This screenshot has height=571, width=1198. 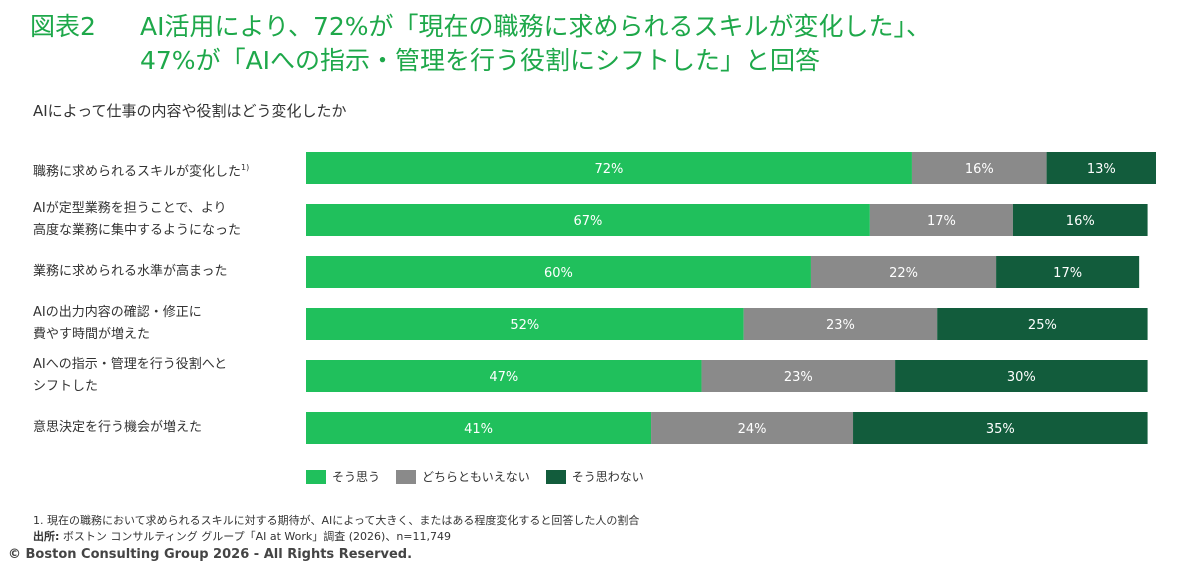 I want to click on data-label: 72%, so click(x=609, y=169).